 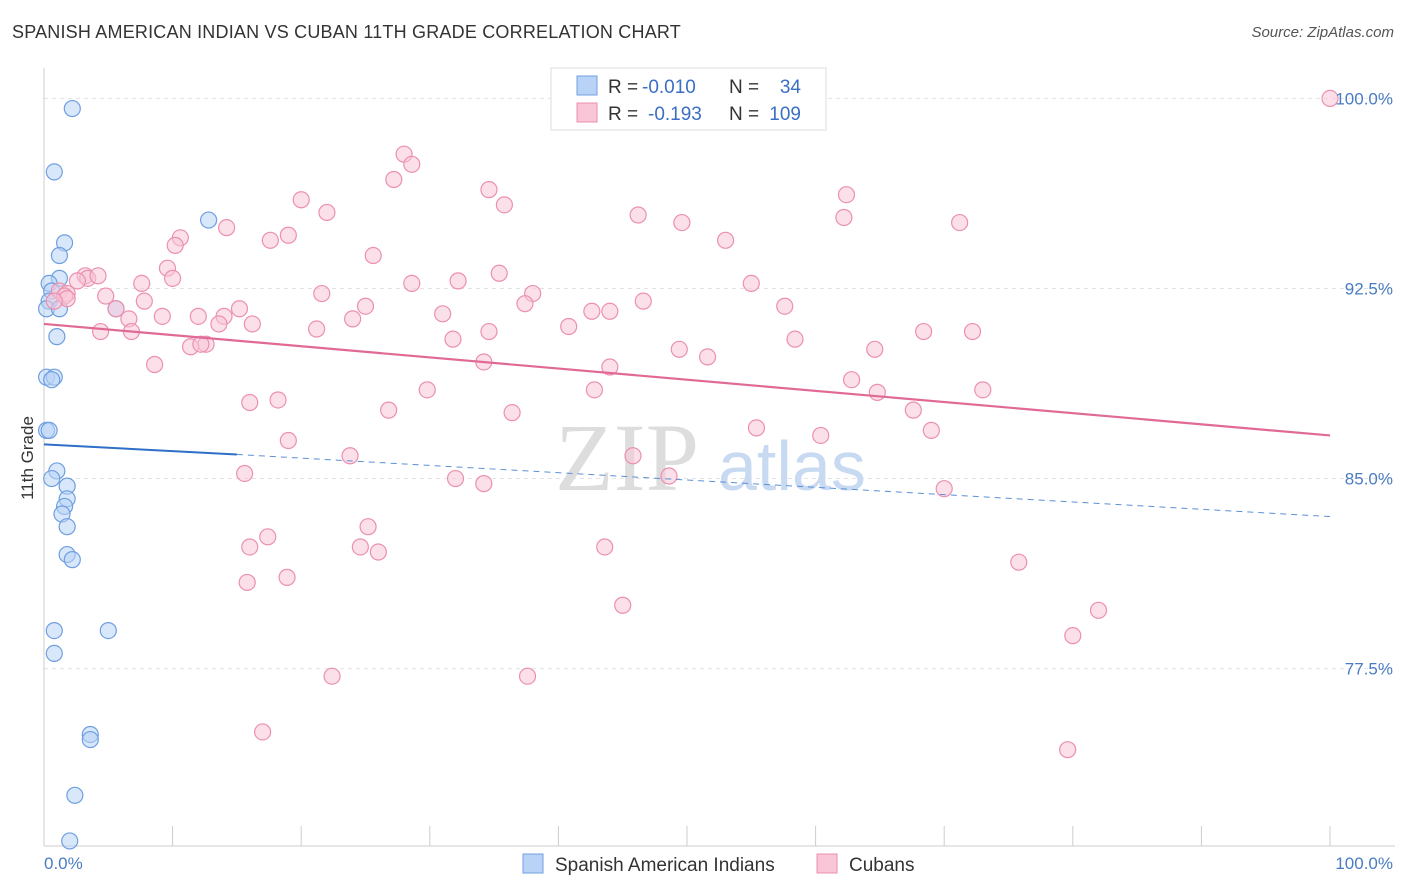 I want to click on legend-n-value-1: 34, so click(x=791, y=87).